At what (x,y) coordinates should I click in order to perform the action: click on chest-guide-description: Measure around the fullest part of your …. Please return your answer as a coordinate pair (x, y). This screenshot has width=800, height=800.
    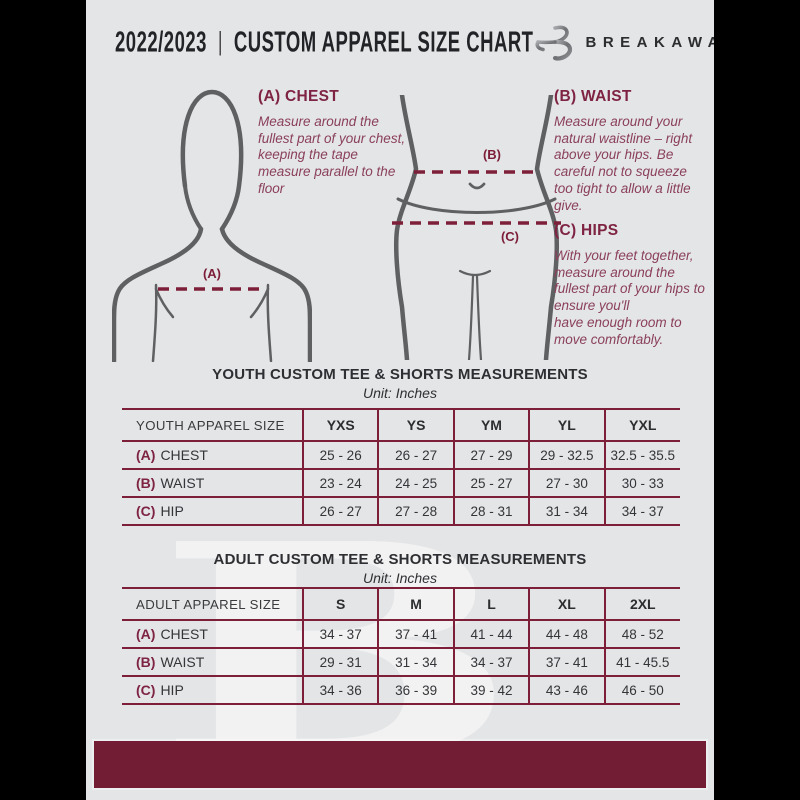
    Looking at the image, I should click on (332, 155).